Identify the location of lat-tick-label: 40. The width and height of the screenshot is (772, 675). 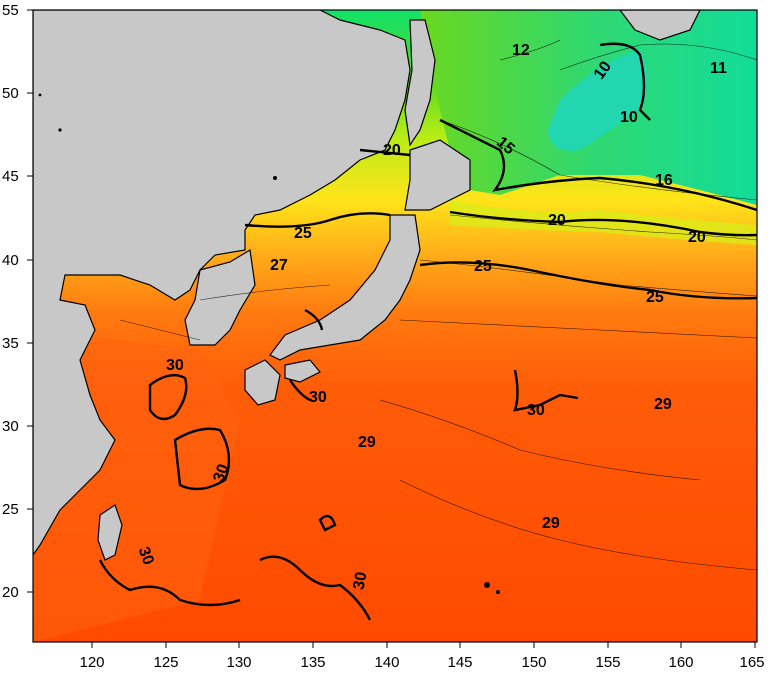
(10, 260).